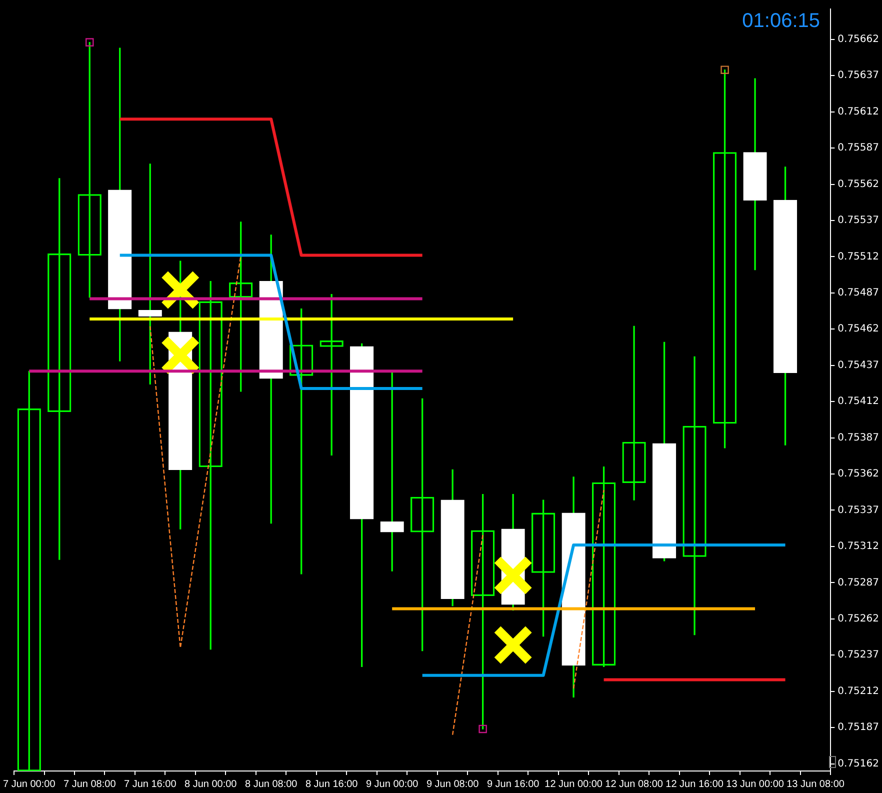  Describe the element at coordinates (859, 728) in the screenshot. I see `y-tick-label: 0.75187` at that location.